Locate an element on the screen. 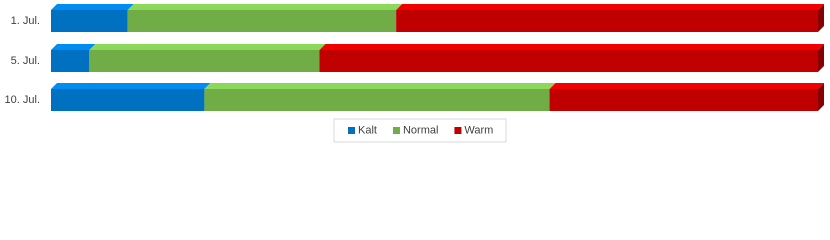 Image resolution: width=830 pixels, height=240 pixels. y-tick-label: 10. Jul. is located at coordinates (22, 100).